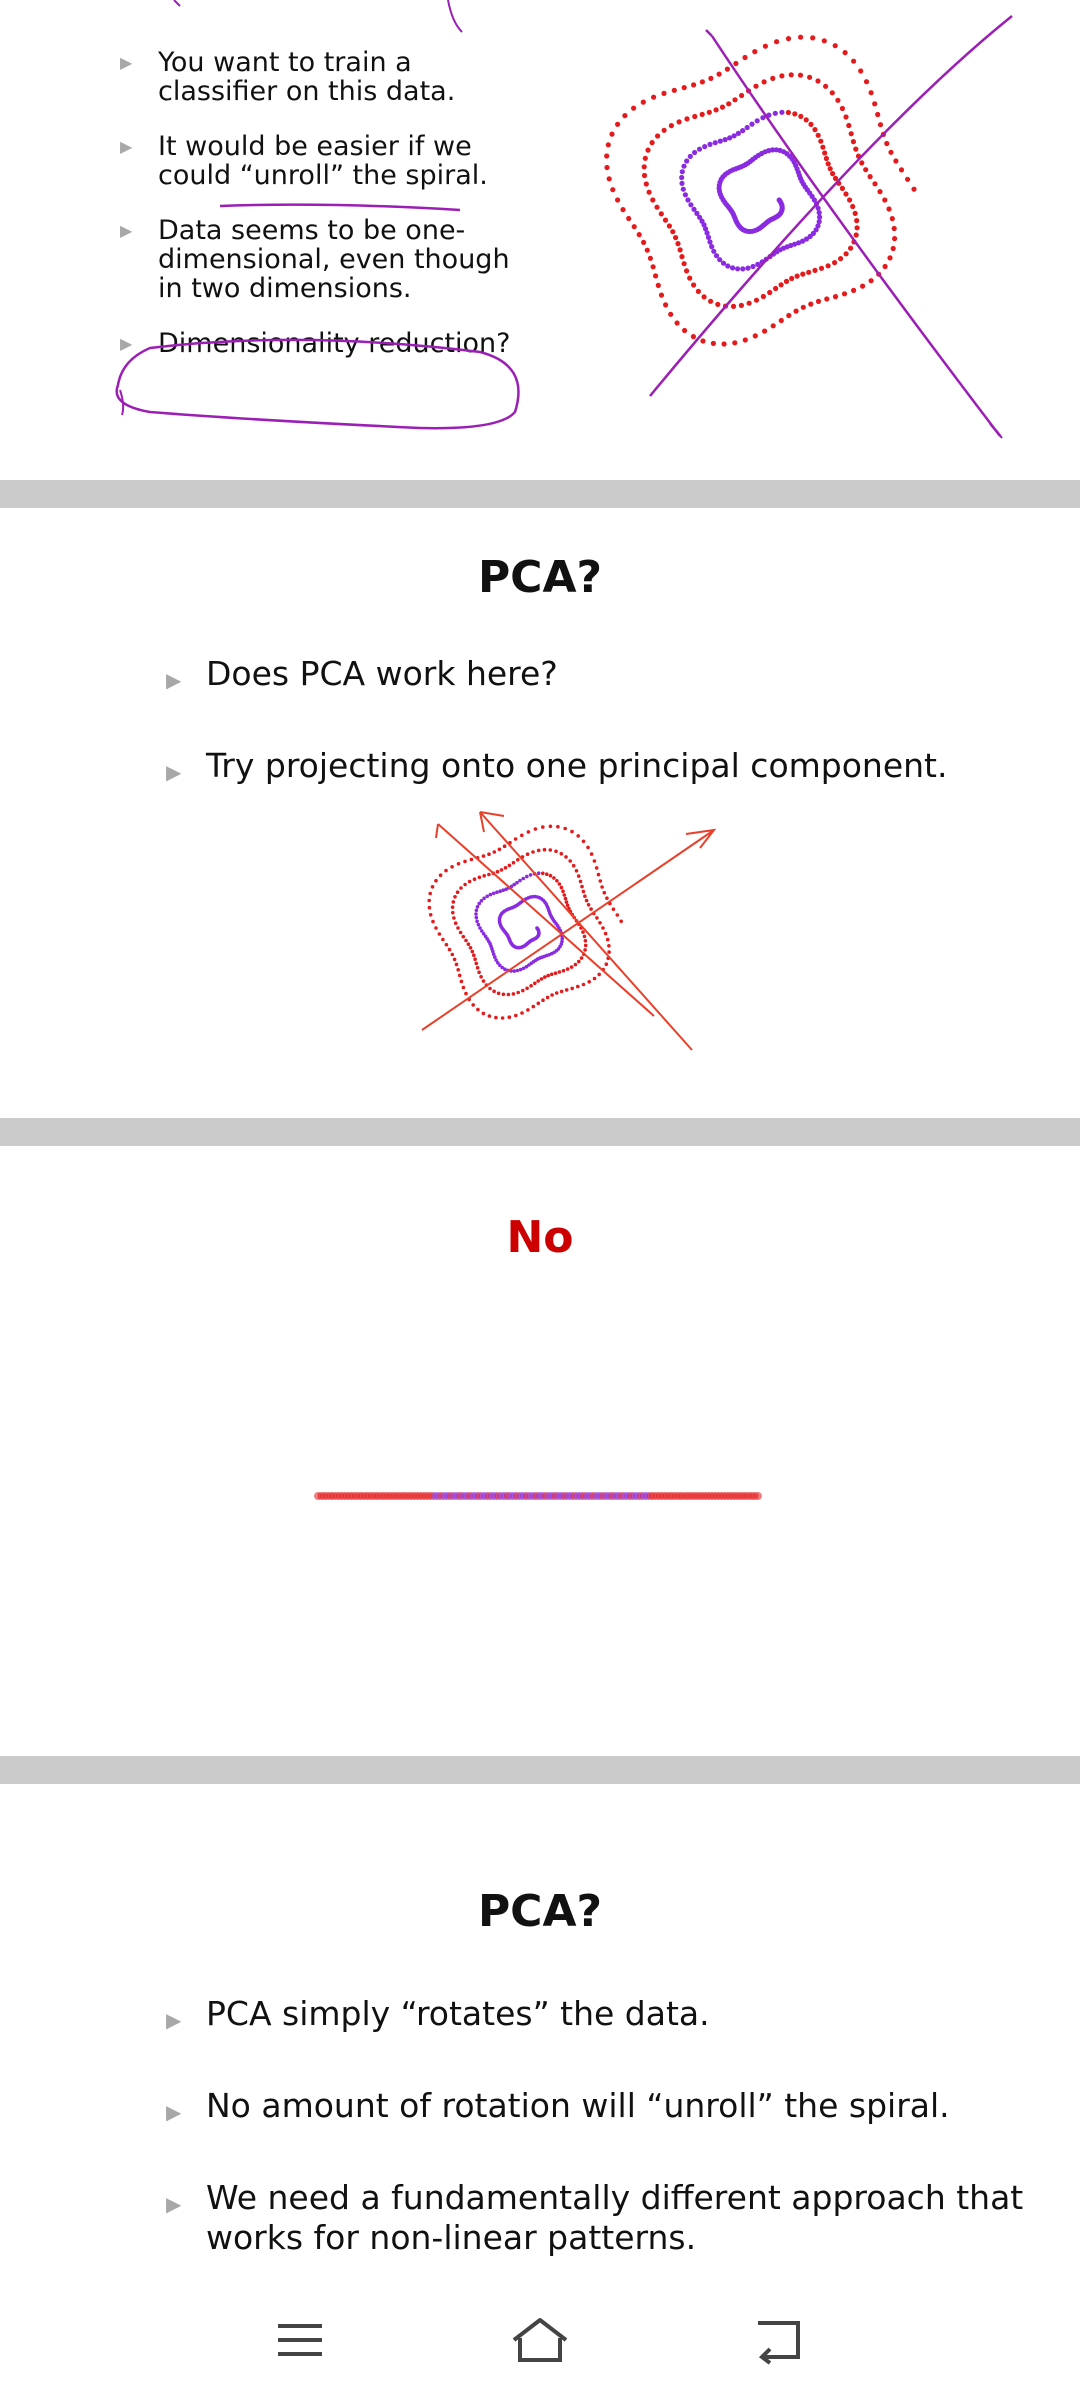 The image size is (1080, 2400). I want to click on slide4-bullet-text: PCA simply “rotates” the data., so click(458, 2013).